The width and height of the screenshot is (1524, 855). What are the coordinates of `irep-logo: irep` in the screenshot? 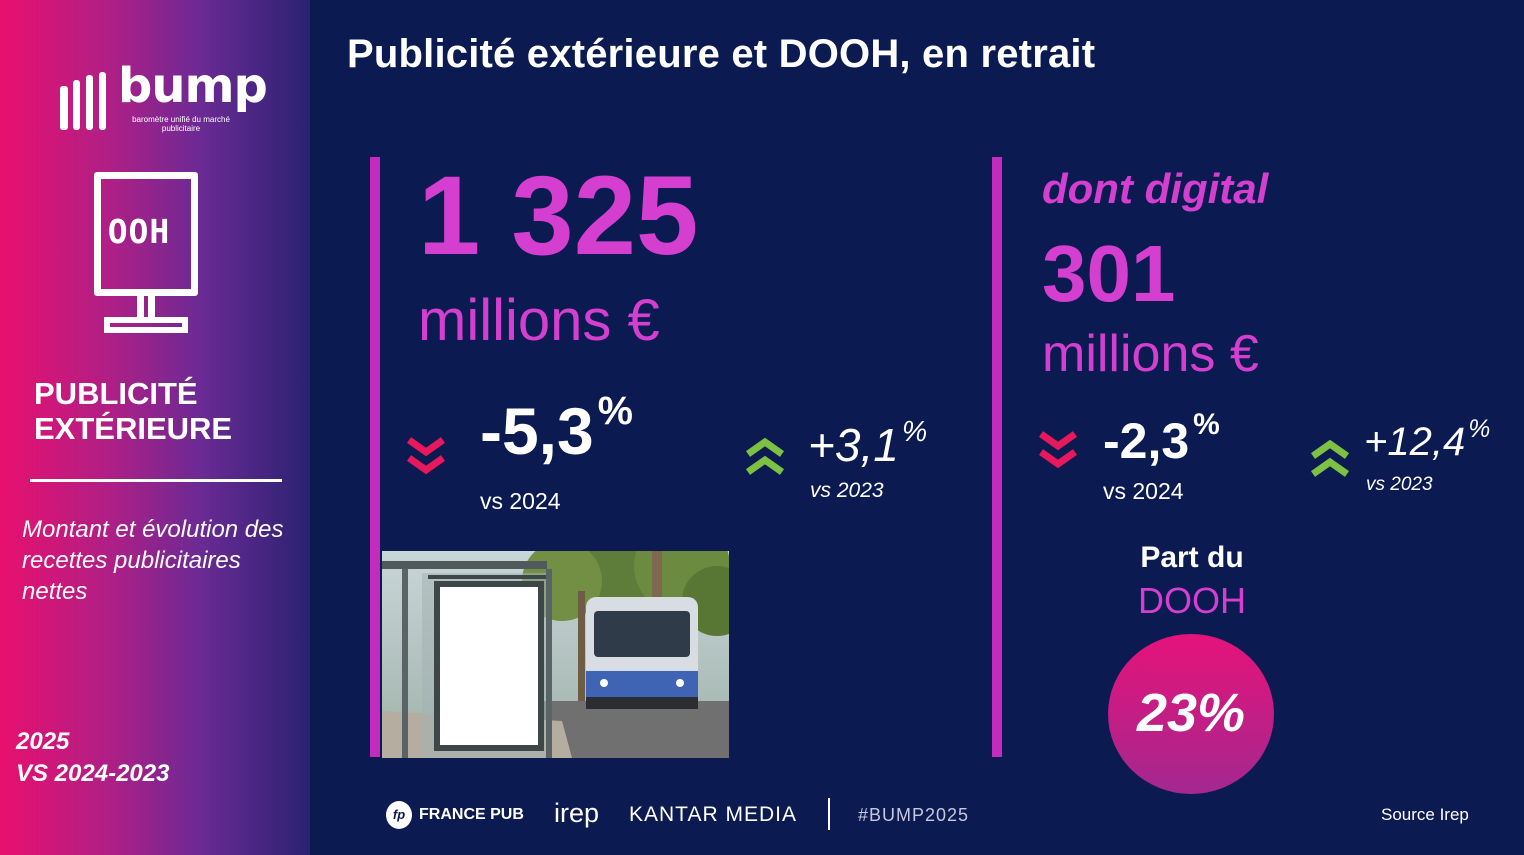 It's located at (577, 813).